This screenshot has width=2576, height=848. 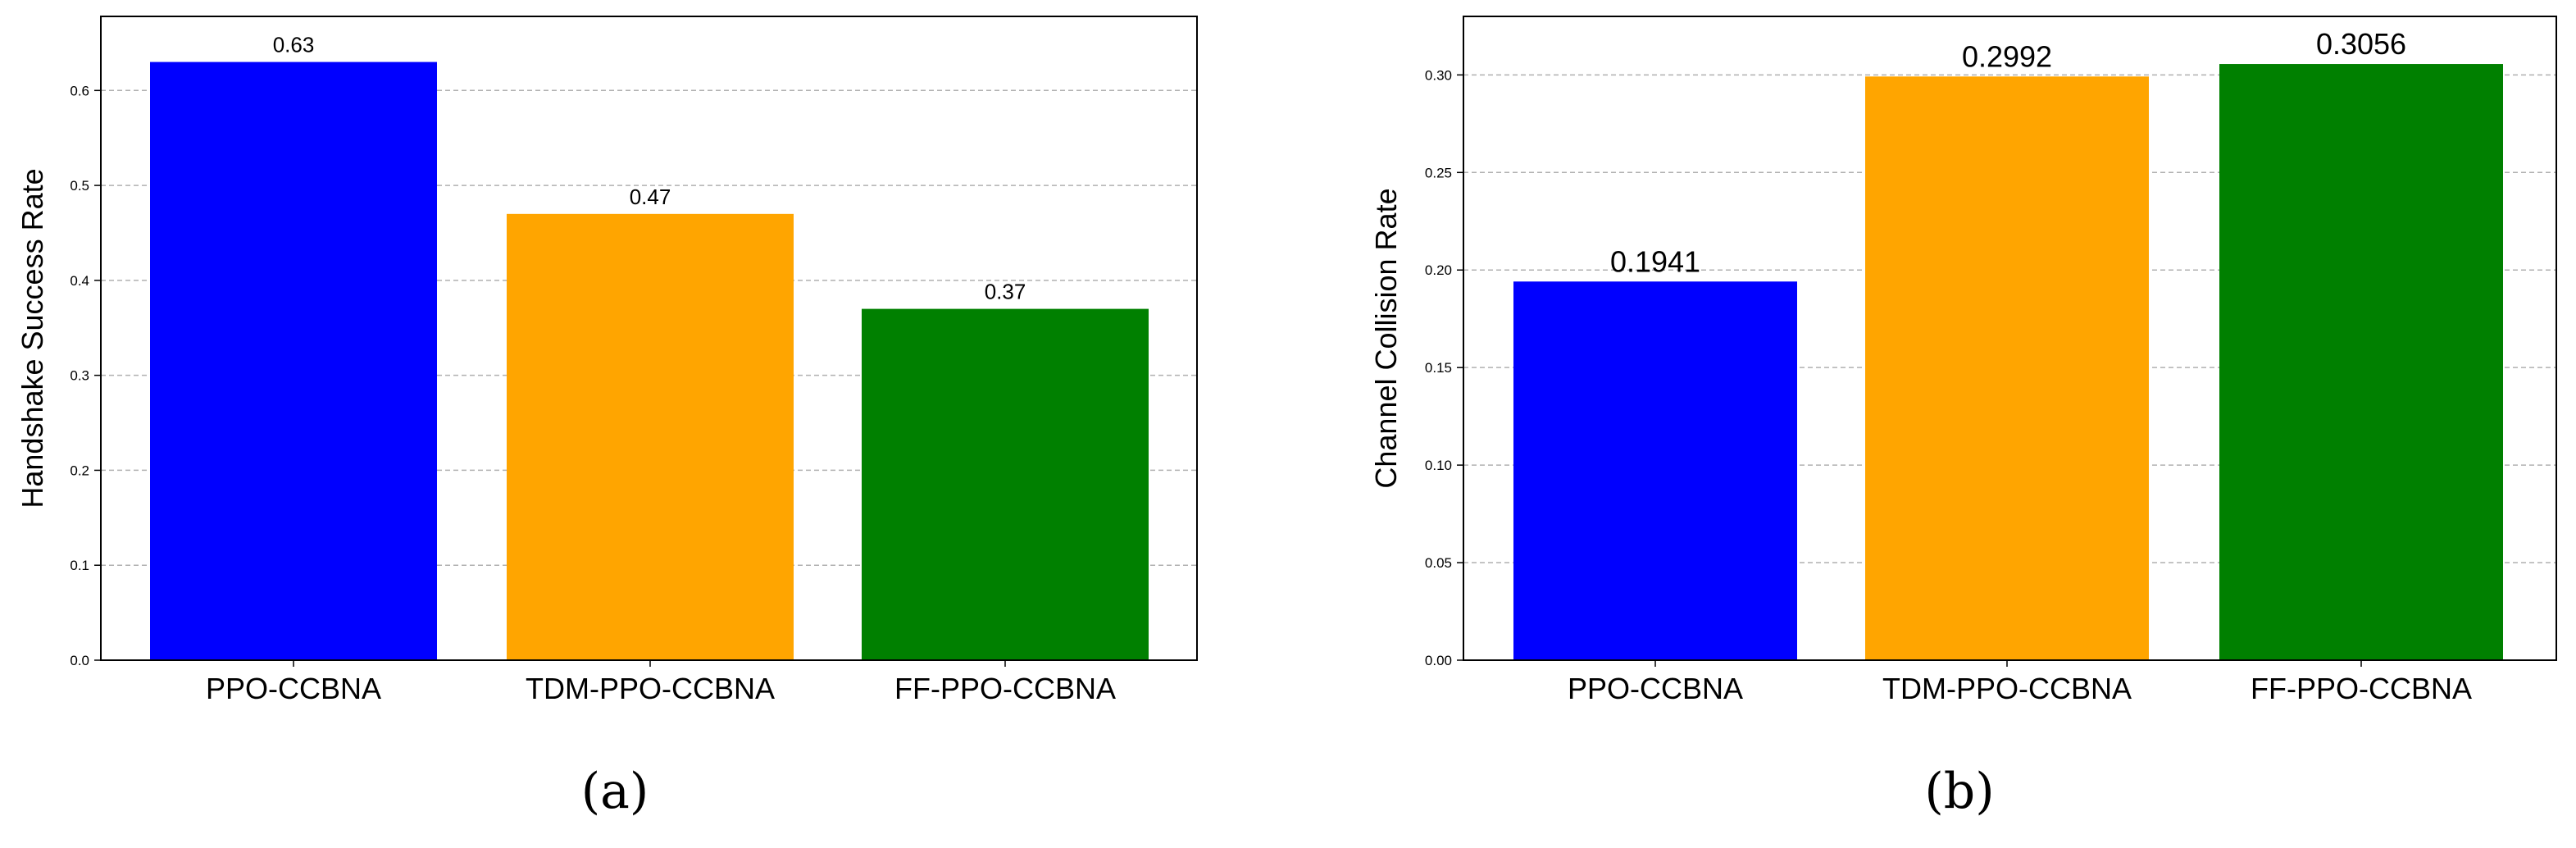 What do you see at coordinates (2361, 44) in the screenshot?
I see `data-label: 0.3056` at bounding box center [2361, 44].